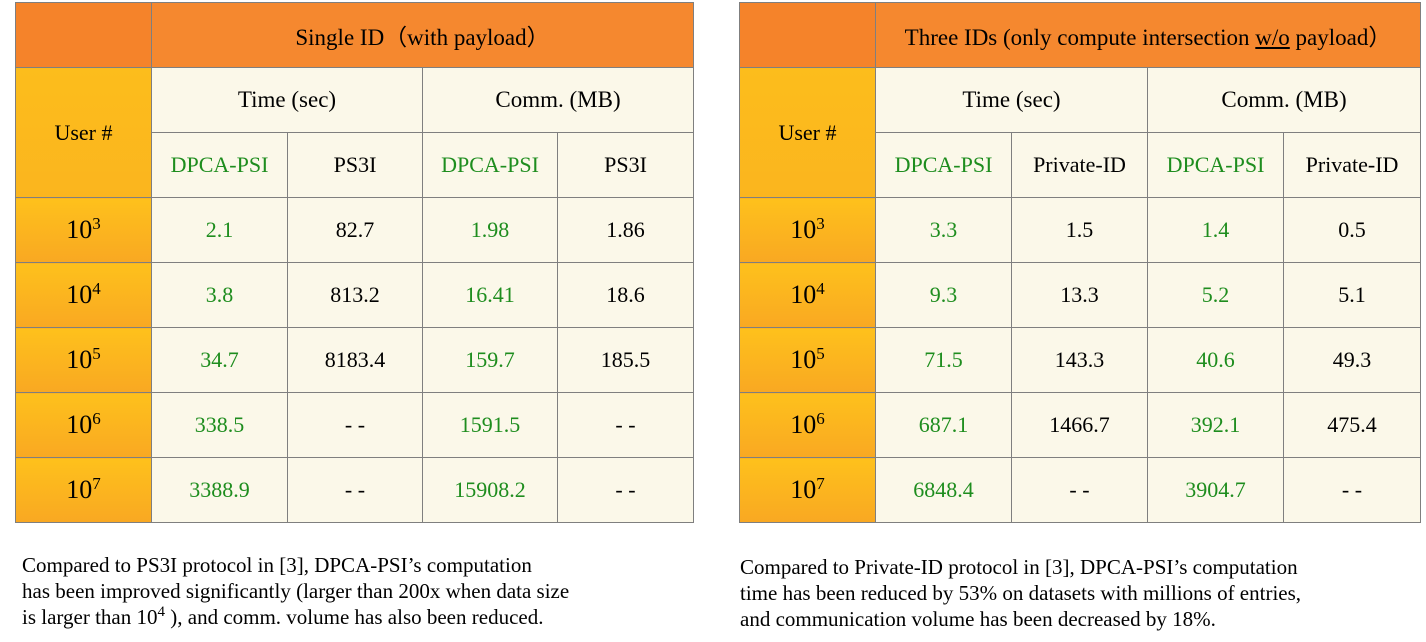 The image size is (1426, 642). I want to click on table-row: 107 3388.9 - - 15908.2 - -, so click(354, 490).